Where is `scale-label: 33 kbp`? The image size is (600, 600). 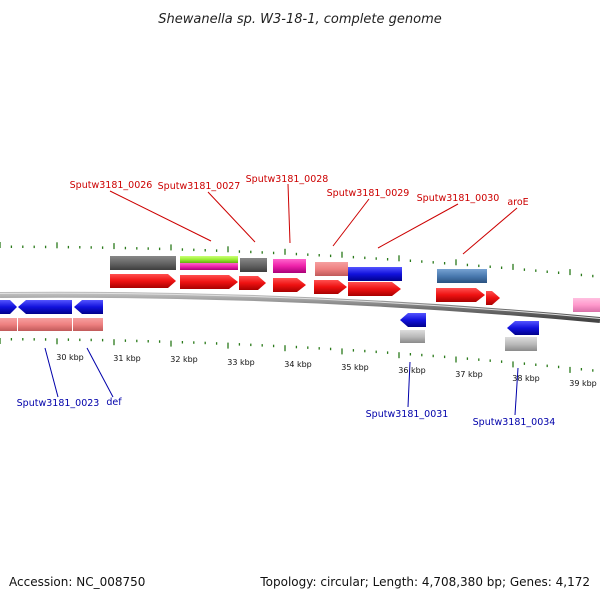
scale-label: 33 kbp is located at coordinates (241, 362).